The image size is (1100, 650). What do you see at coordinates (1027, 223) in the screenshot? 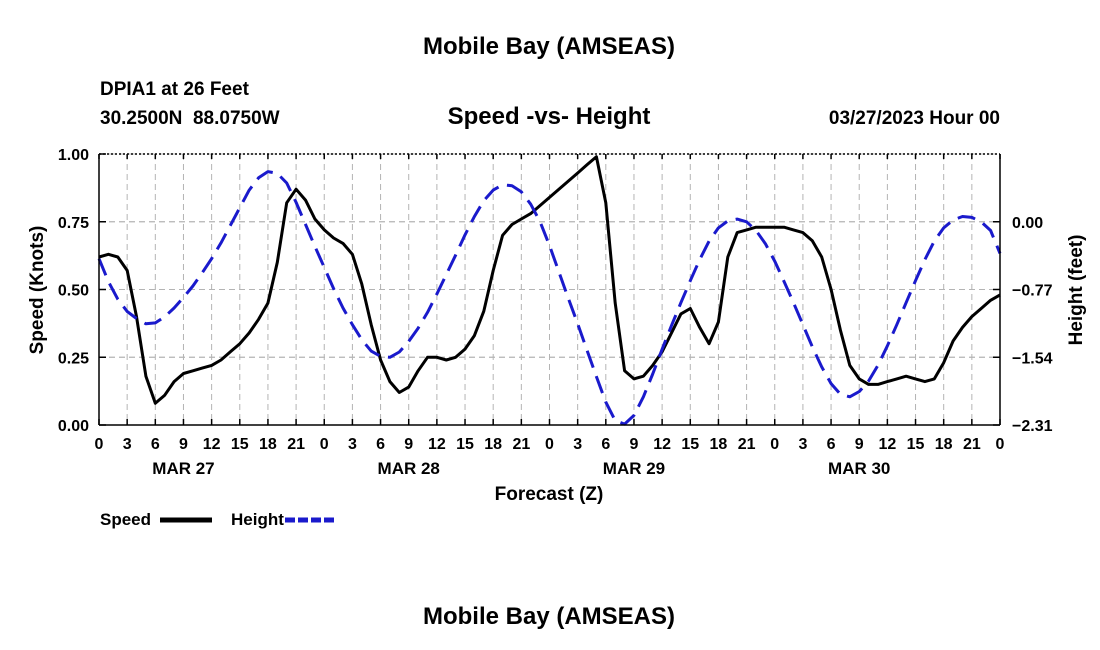
I see `y2-tick-label: 0.00` at bounding box center [1027, 223].